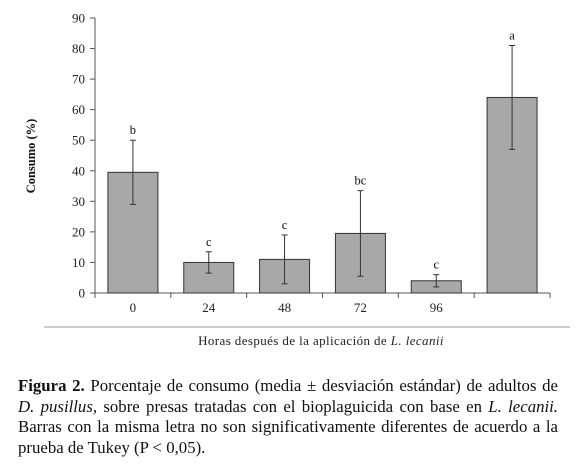 The width and height of the screenshot is (580, 464). Describe the element at coordinates (78, 170) in the screenshot. I see `y-tick-label: 40` at that location.